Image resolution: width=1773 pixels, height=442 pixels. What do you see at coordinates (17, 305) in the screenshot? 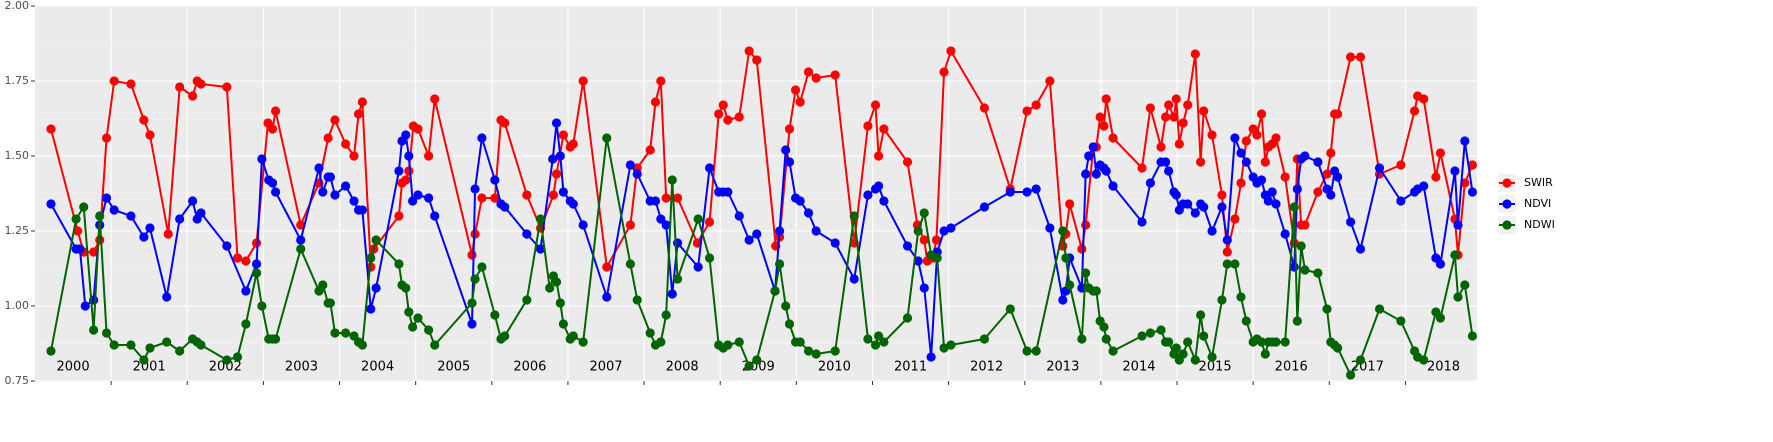
I see `y-tick-label: 1.00` at bounding box center [17, 305].